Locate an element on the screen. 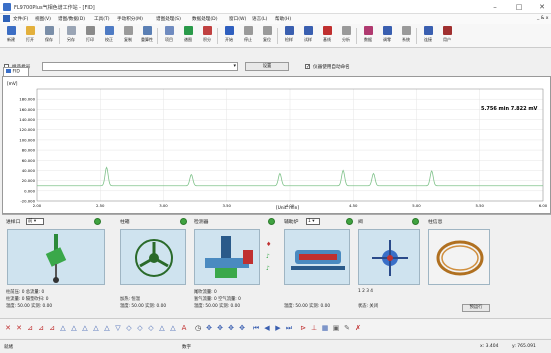 Image resolution: width=551 pixels, height=353 pixels. minimize-button: – is located at coordinates (495, 7).